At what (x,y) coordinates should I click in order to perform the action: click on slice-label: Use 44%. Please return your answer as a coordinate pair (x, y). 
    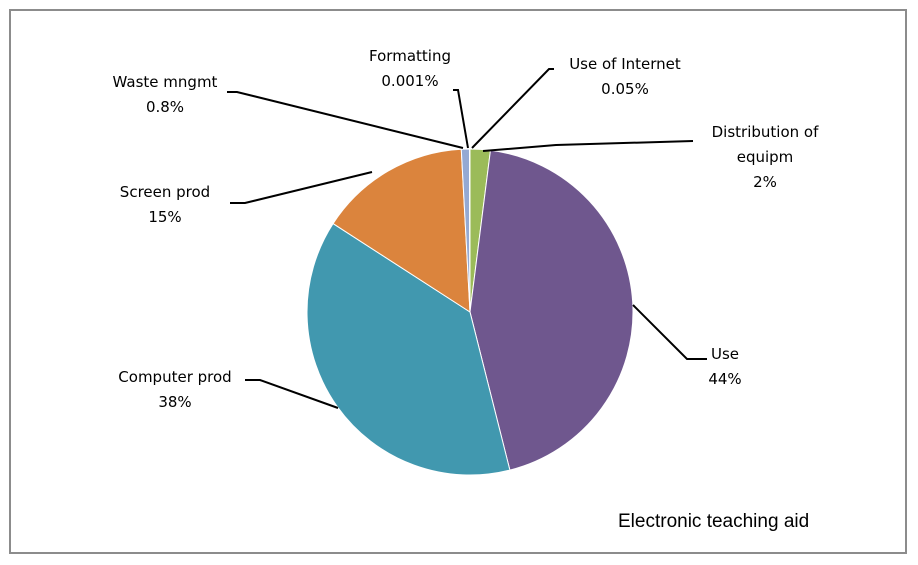
    Looking at the image, I should click on (724, 366).